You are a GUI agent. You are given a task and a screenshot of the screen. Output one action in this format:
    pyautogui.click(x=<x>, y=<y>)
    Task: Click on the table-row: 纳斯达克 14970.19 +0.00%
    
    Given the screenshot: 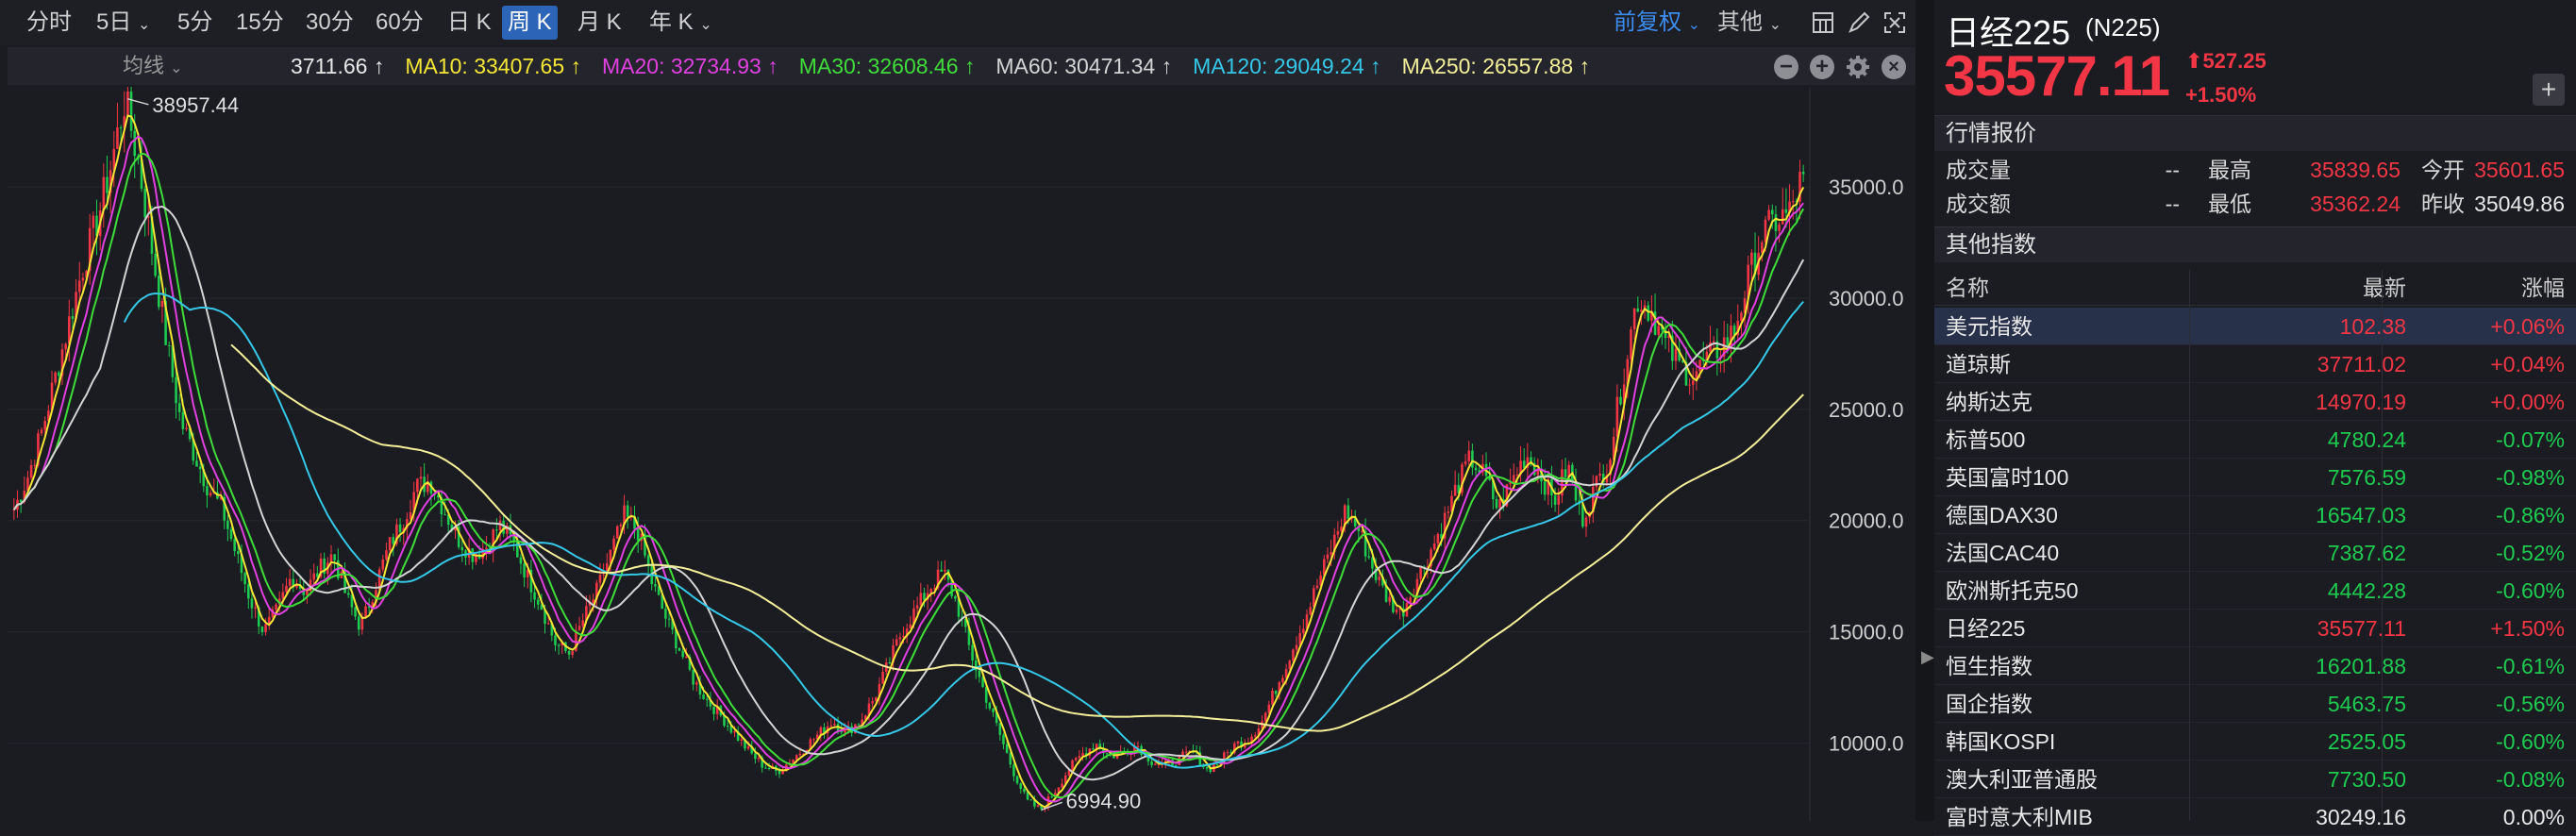 What is the action you would take?
    pyautogui.click(x=2255, y=402)
    